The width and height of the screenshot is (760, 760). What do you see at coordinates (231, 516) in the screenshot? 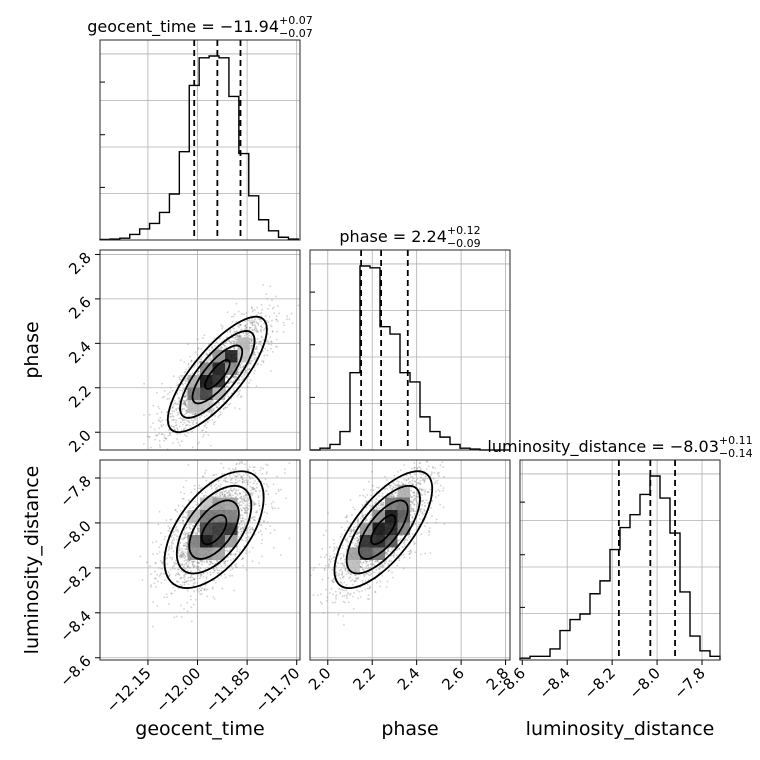
I see `density-cell` at bounding box center [231, 516].